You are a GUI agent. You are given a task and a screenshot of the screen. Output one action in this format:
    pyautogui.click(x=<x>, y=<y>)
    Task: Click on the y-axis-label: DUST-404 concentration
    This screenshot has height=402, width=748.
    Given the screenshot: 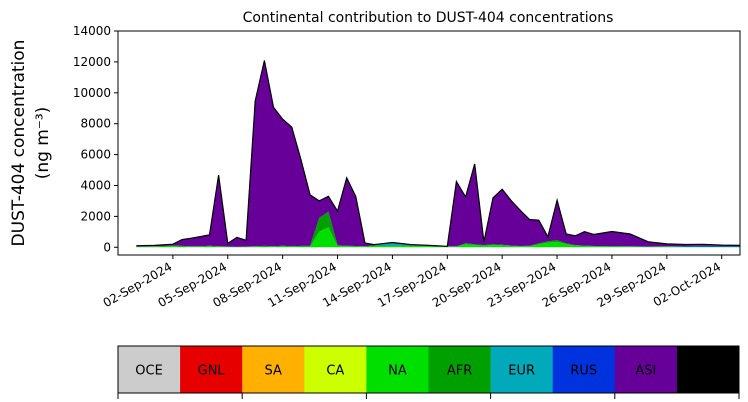 What is the action you would take?
    pyautogui.click(x=19, y=143)
    